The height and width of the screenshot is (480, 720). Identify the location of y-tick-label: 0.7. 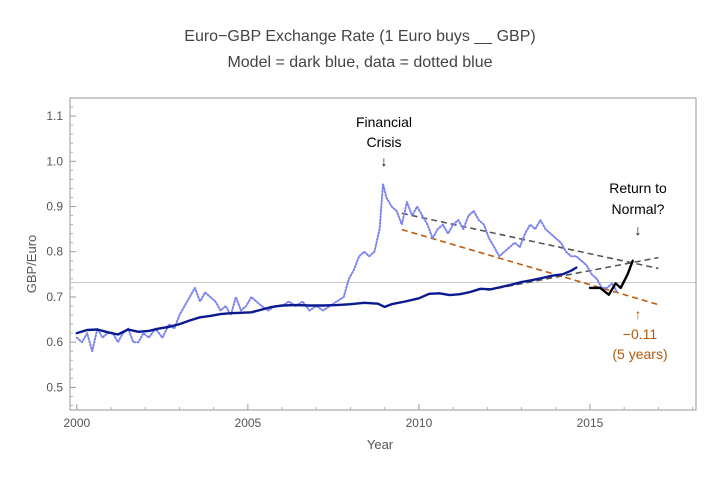
(54, 297).